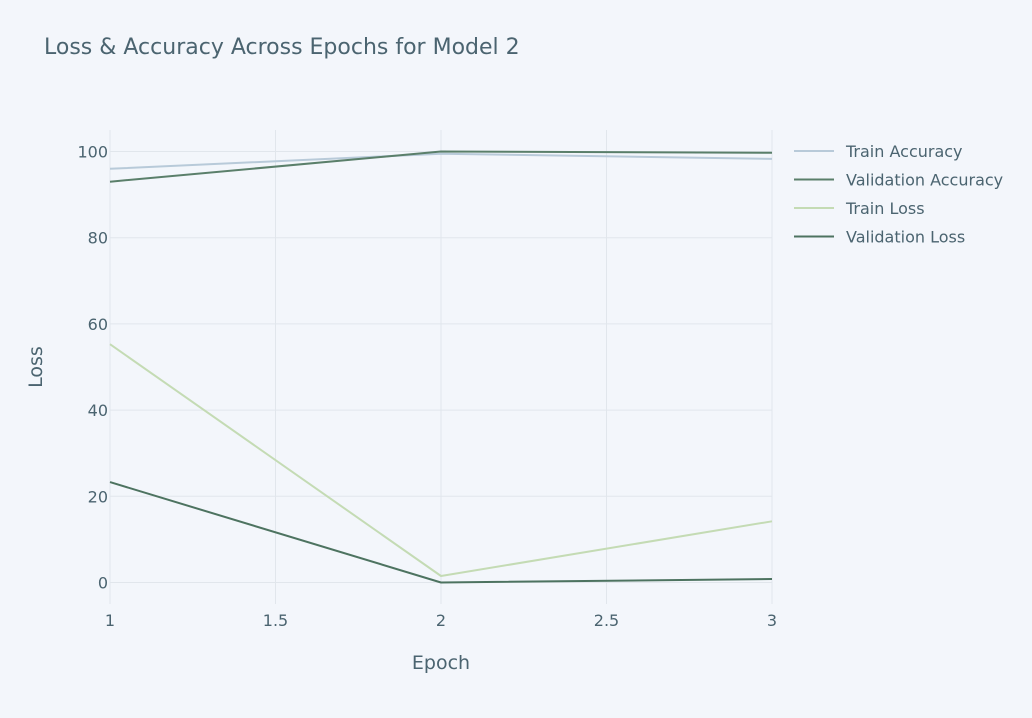 The width and height of the screenshot is (1032, 718). I want to click on y-axis-label: Loss, so click(36, 367).